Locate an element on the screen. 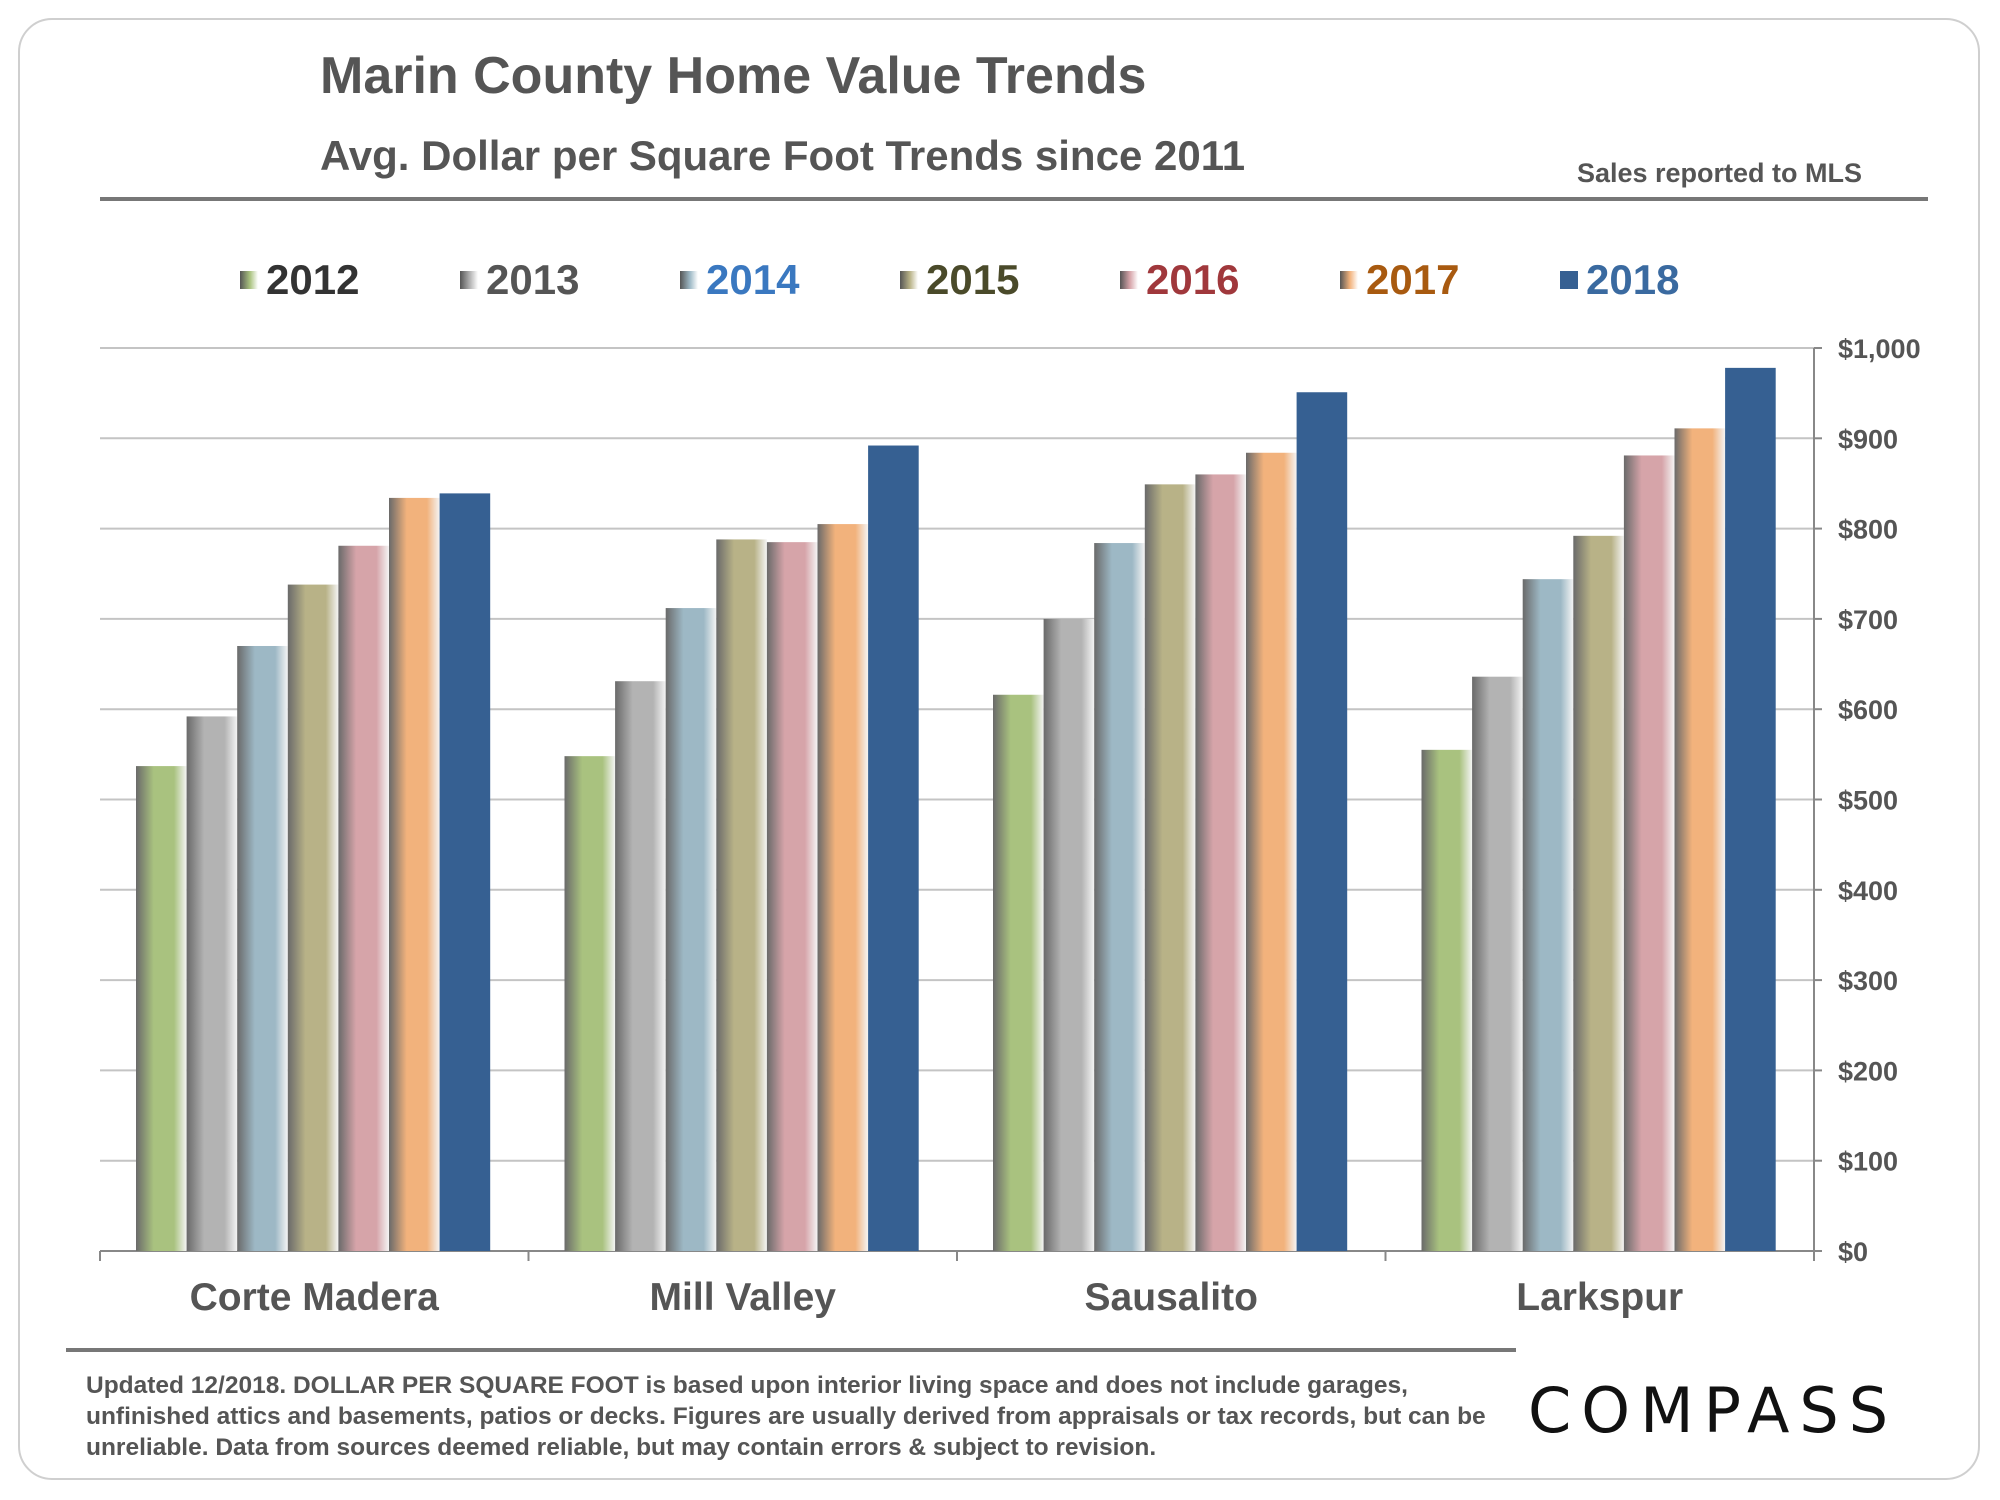 The height and width of the screenshot is (1500, 2000). bar-larkspur-2016 is located at coordinates (1649, 853).